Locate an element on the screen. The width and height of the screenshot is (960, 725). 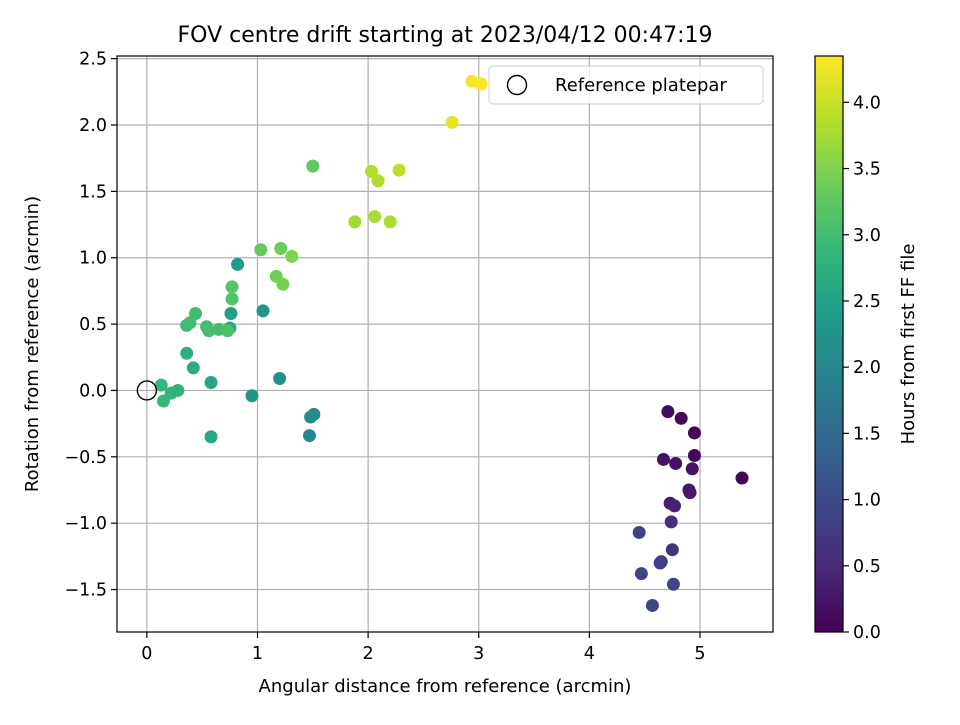
colorbar-tick-label: 4.0 is located at coordinates (867, 103).